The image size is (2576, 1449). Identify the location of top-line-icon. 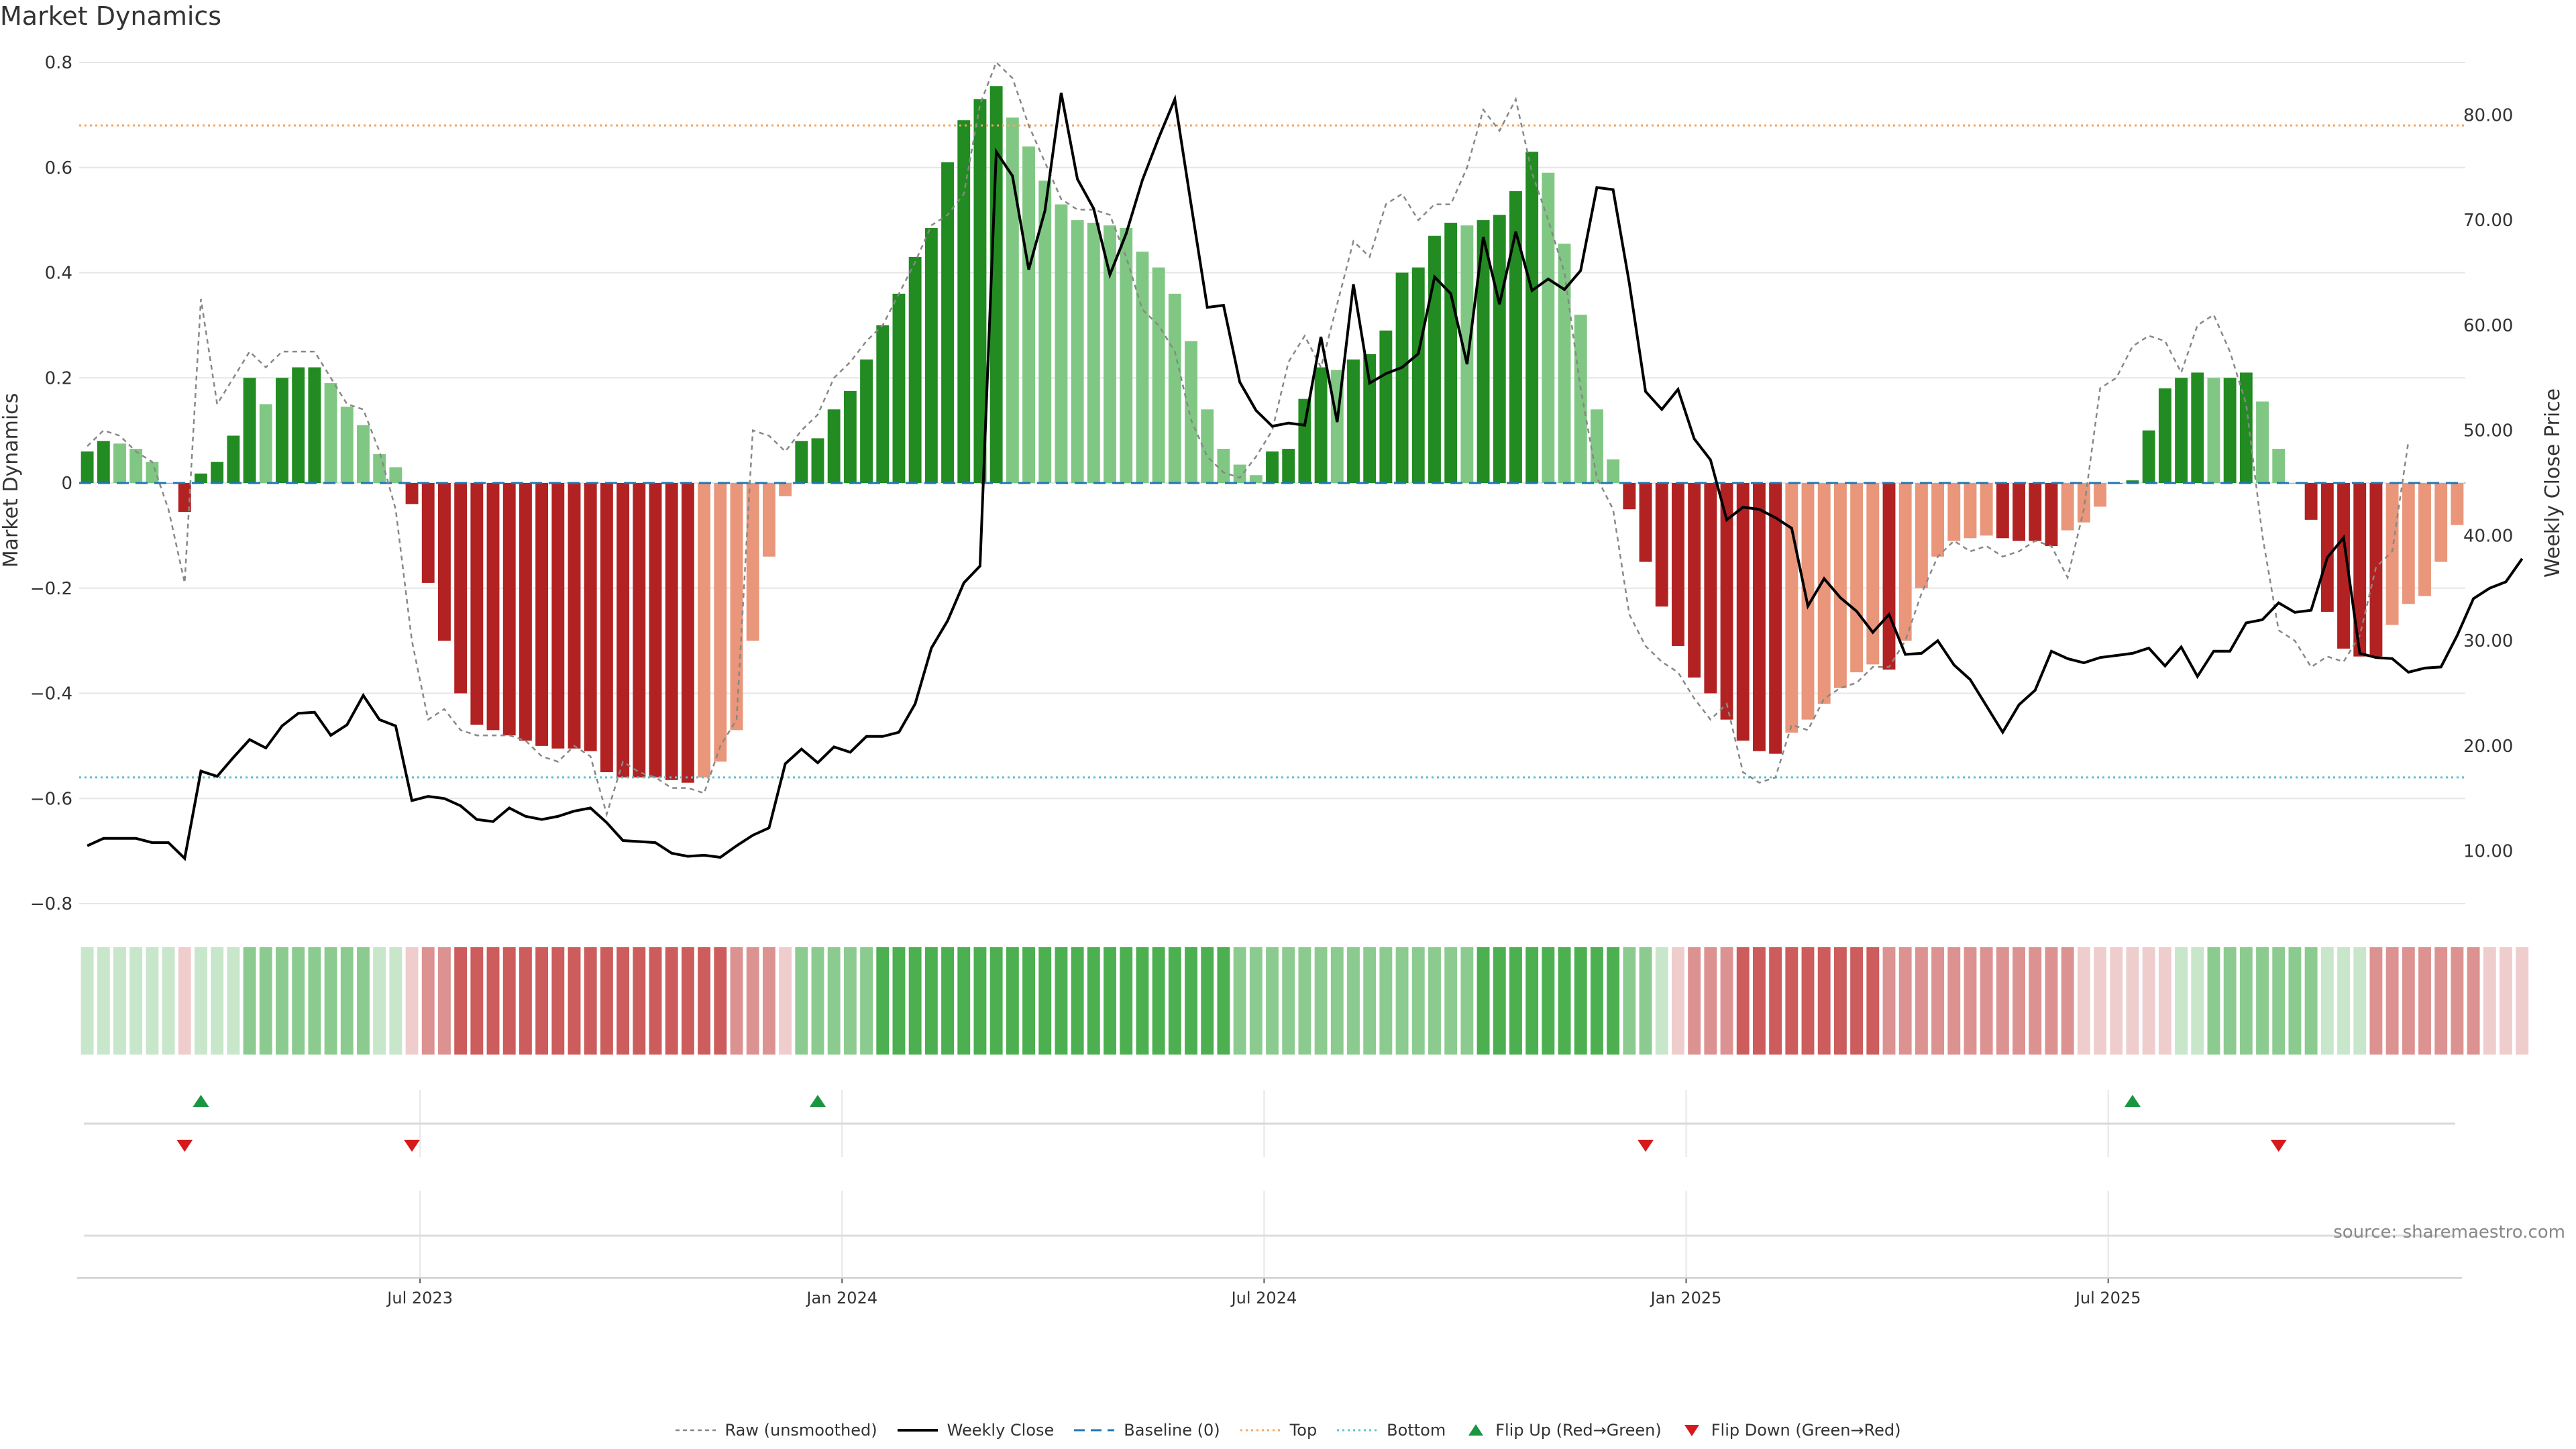
(1260, 1430).